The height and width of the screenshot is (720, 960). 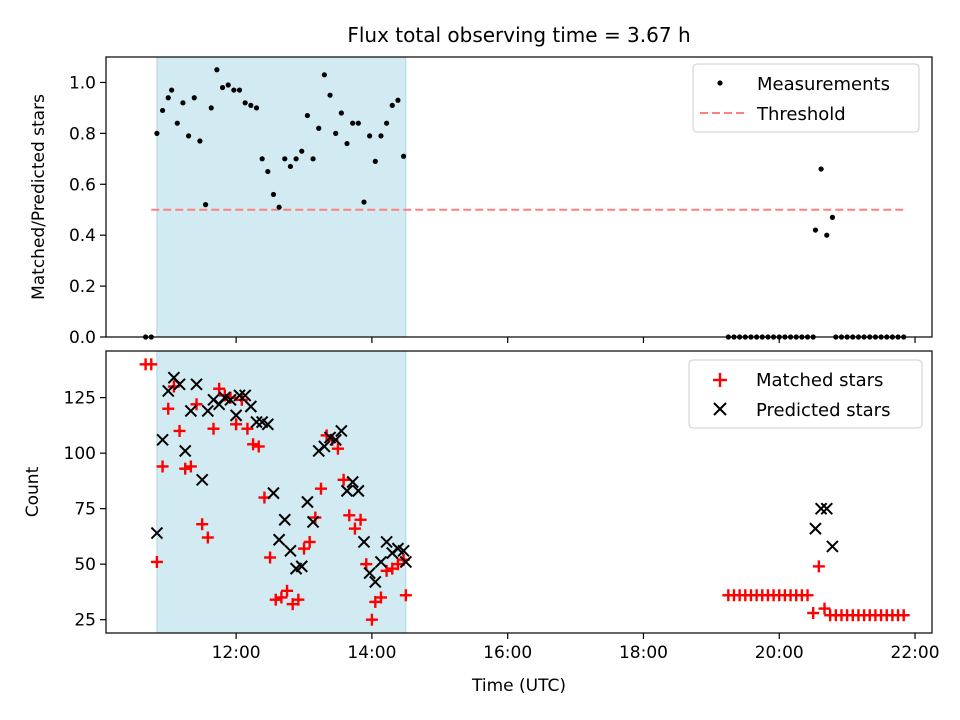 I want to click on legend-matched-label: Matched stars, so click(x=819, y=380).